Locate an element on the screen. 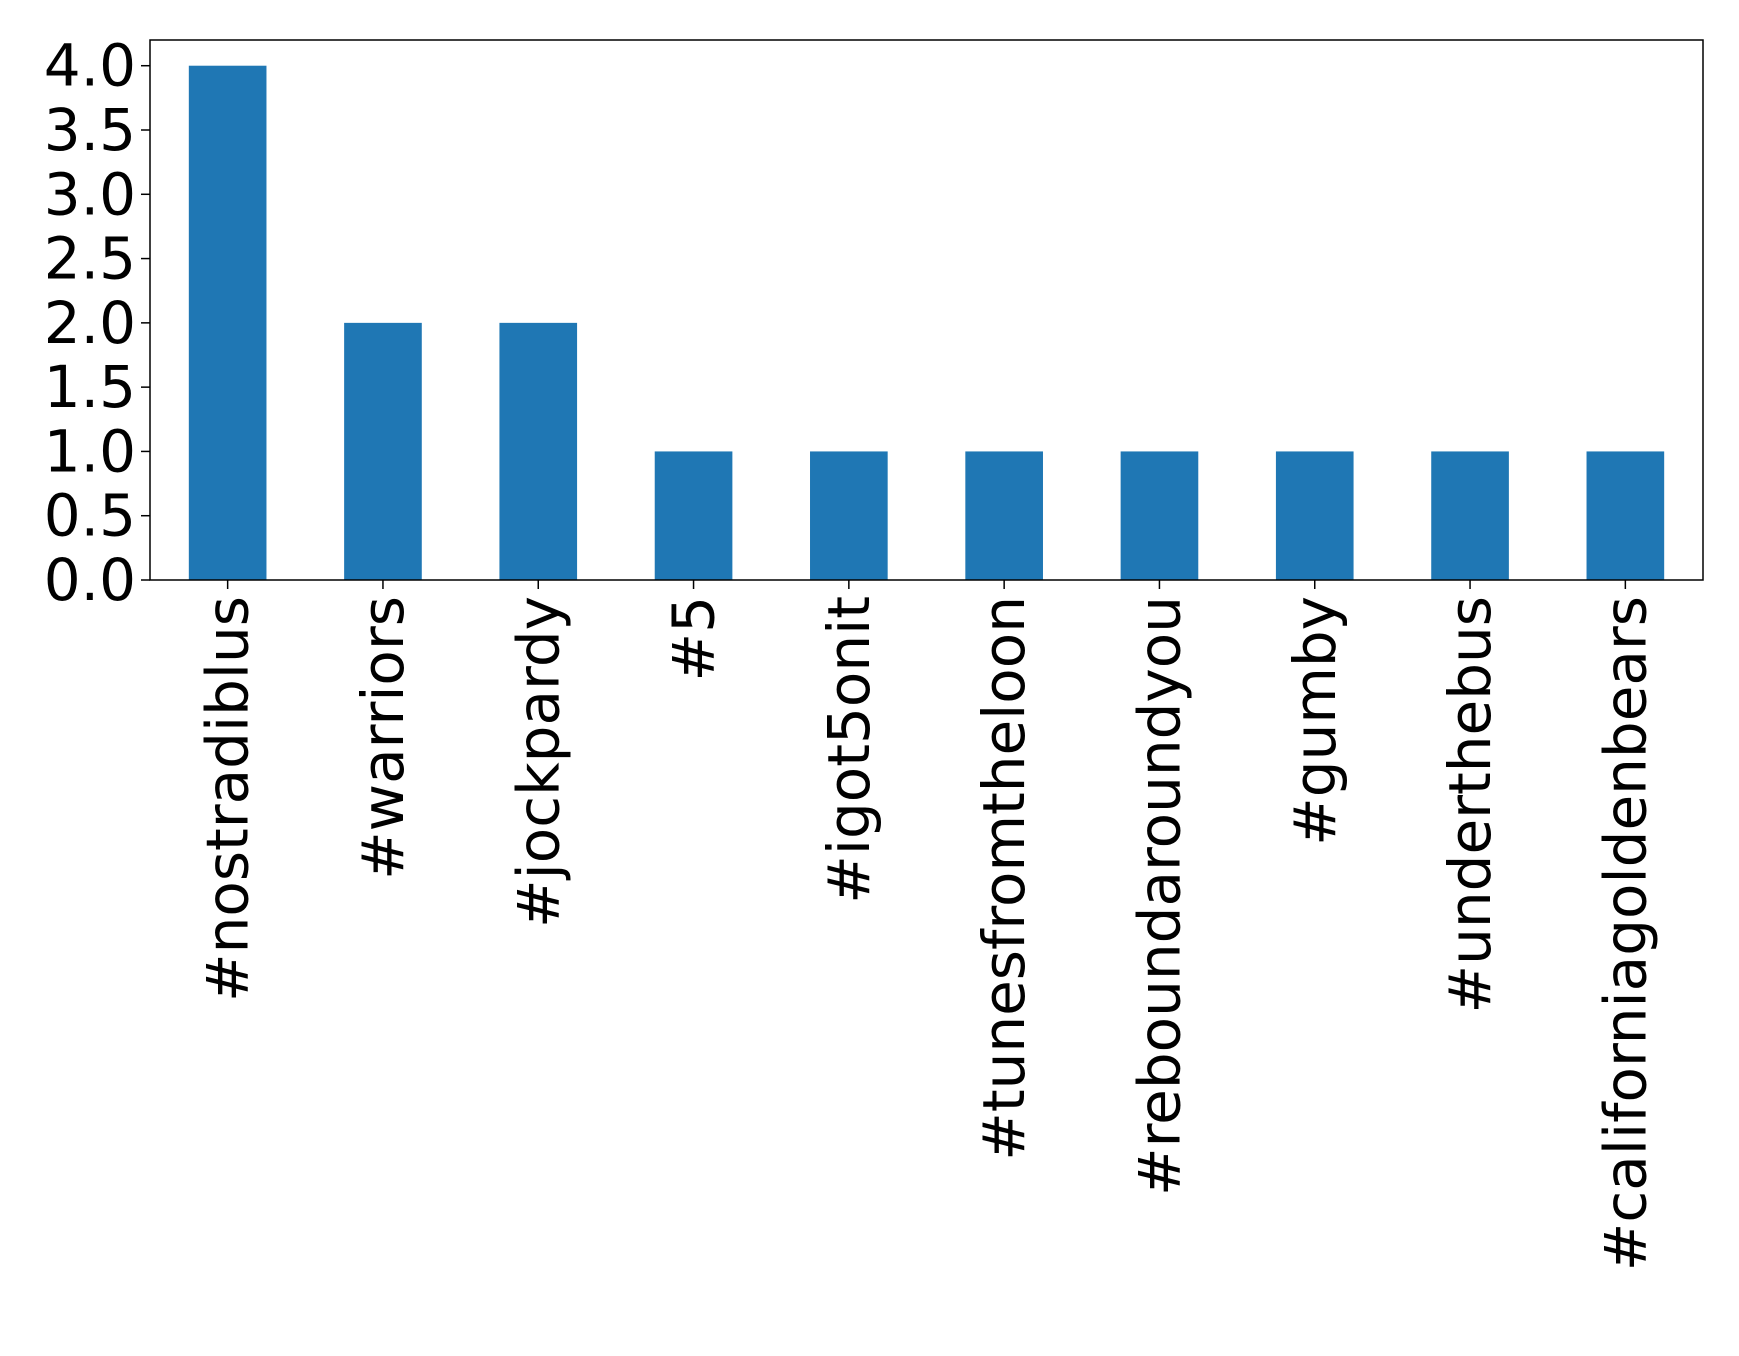 This screenshot has width=1739, height=1356. x-tick-label-0: #nostradiblus is located at coordinates (228, 799).